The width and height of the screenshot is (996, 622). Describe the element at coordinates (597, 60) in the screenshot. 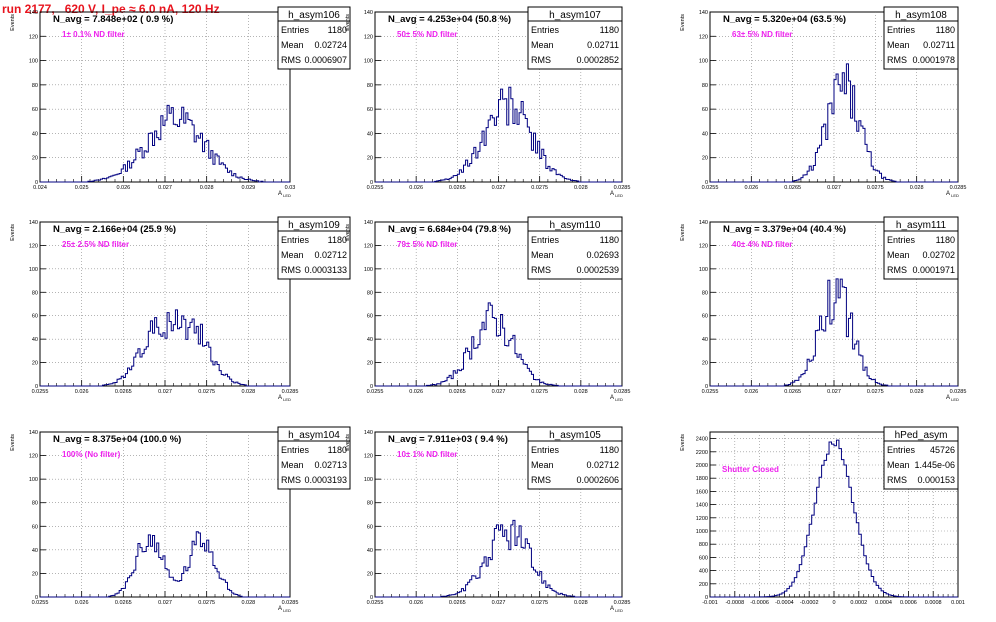

I see `stats-value: 0.0002852` at that location.